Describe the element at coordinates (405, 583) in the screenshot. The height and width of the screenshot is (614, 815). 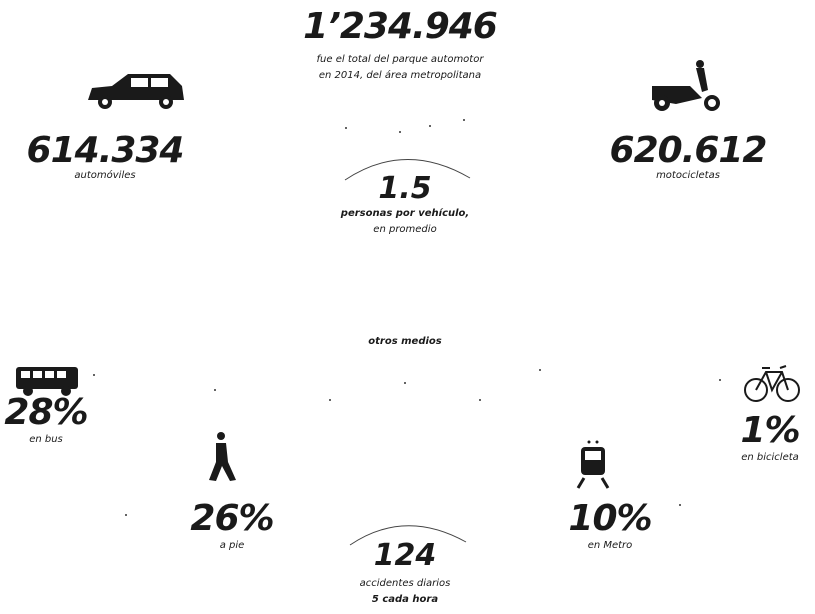
I see `accidents-caption: accidentes diarios` at that location.